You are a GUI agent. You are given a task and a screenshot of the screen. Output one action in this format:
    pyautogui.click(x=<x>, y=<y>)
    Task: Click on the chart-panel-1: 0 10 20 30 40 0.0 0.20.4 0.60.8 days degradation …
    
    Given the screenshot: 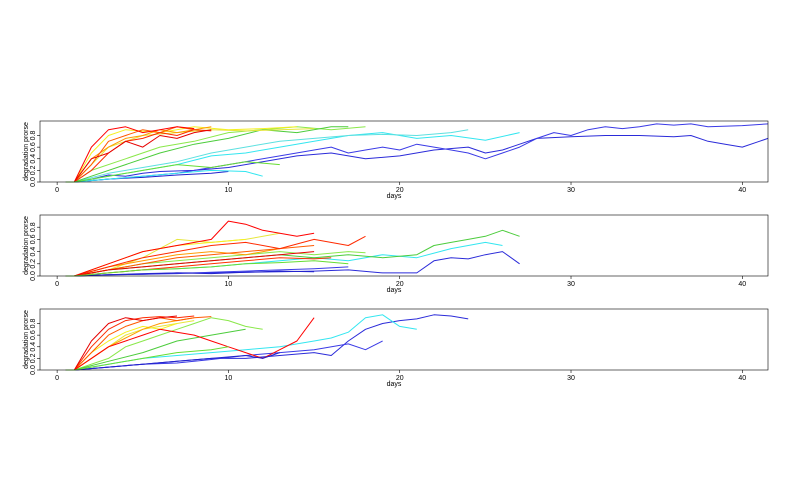 What is the action you would take?
    pyautogui.click(x=396, y=160)
    